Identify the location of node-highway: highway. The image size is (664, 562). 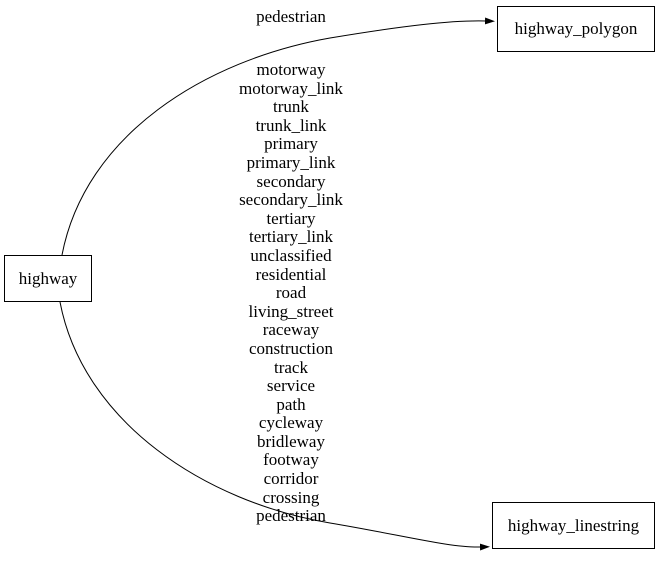
(48, 278).